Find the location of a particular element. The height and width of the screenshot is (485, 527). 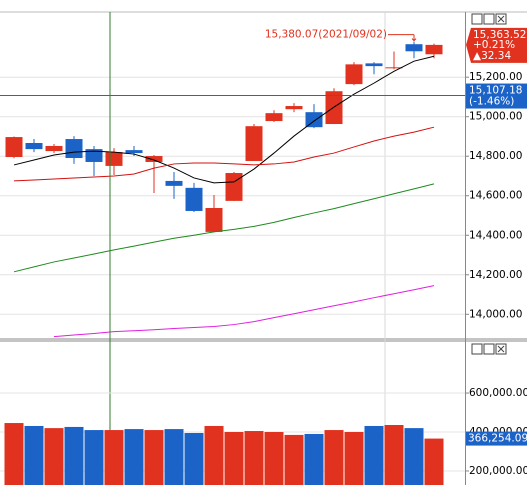

y-tick-label: 600,000.00 is located at coordinates (498, 393).